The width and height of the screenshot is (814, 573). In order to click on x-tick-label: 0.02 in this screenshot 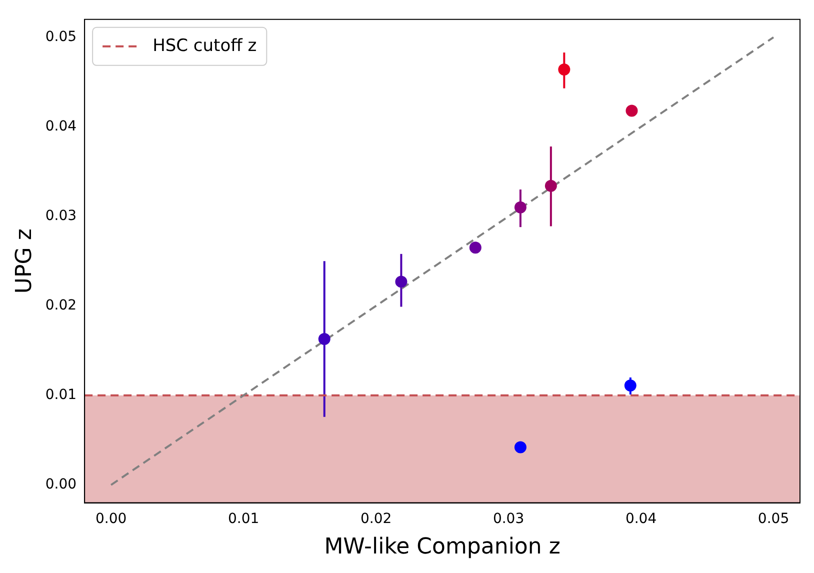, I will do `click(376, 518)`.